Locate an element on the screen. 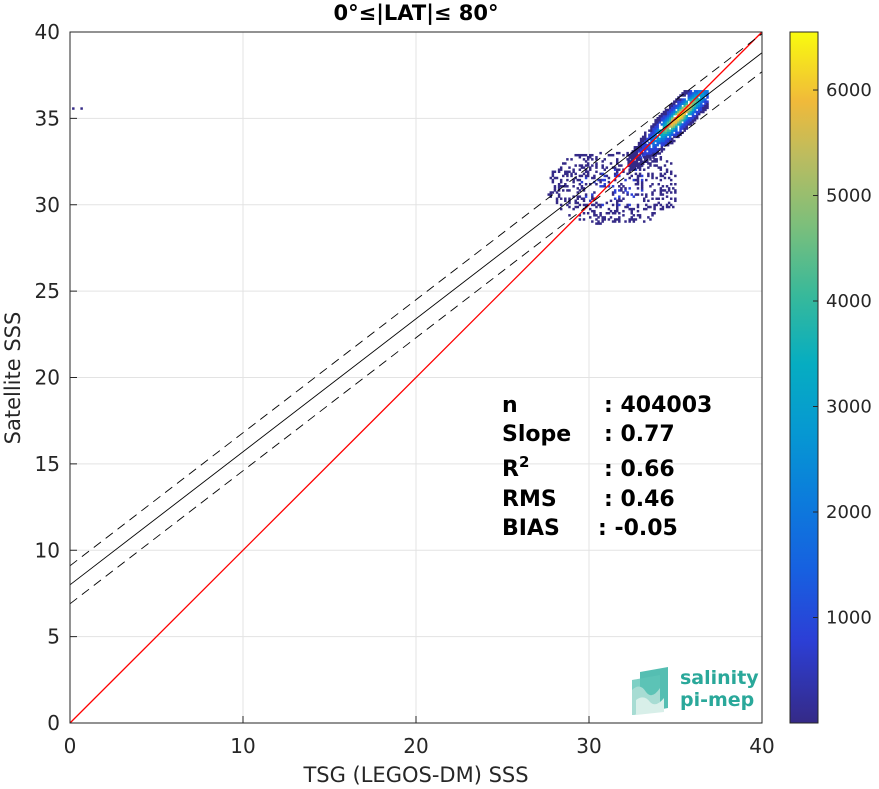 This screenshot has height=789, width=879. x-tick-label-1: 10 is located at coordinates (242, 746).